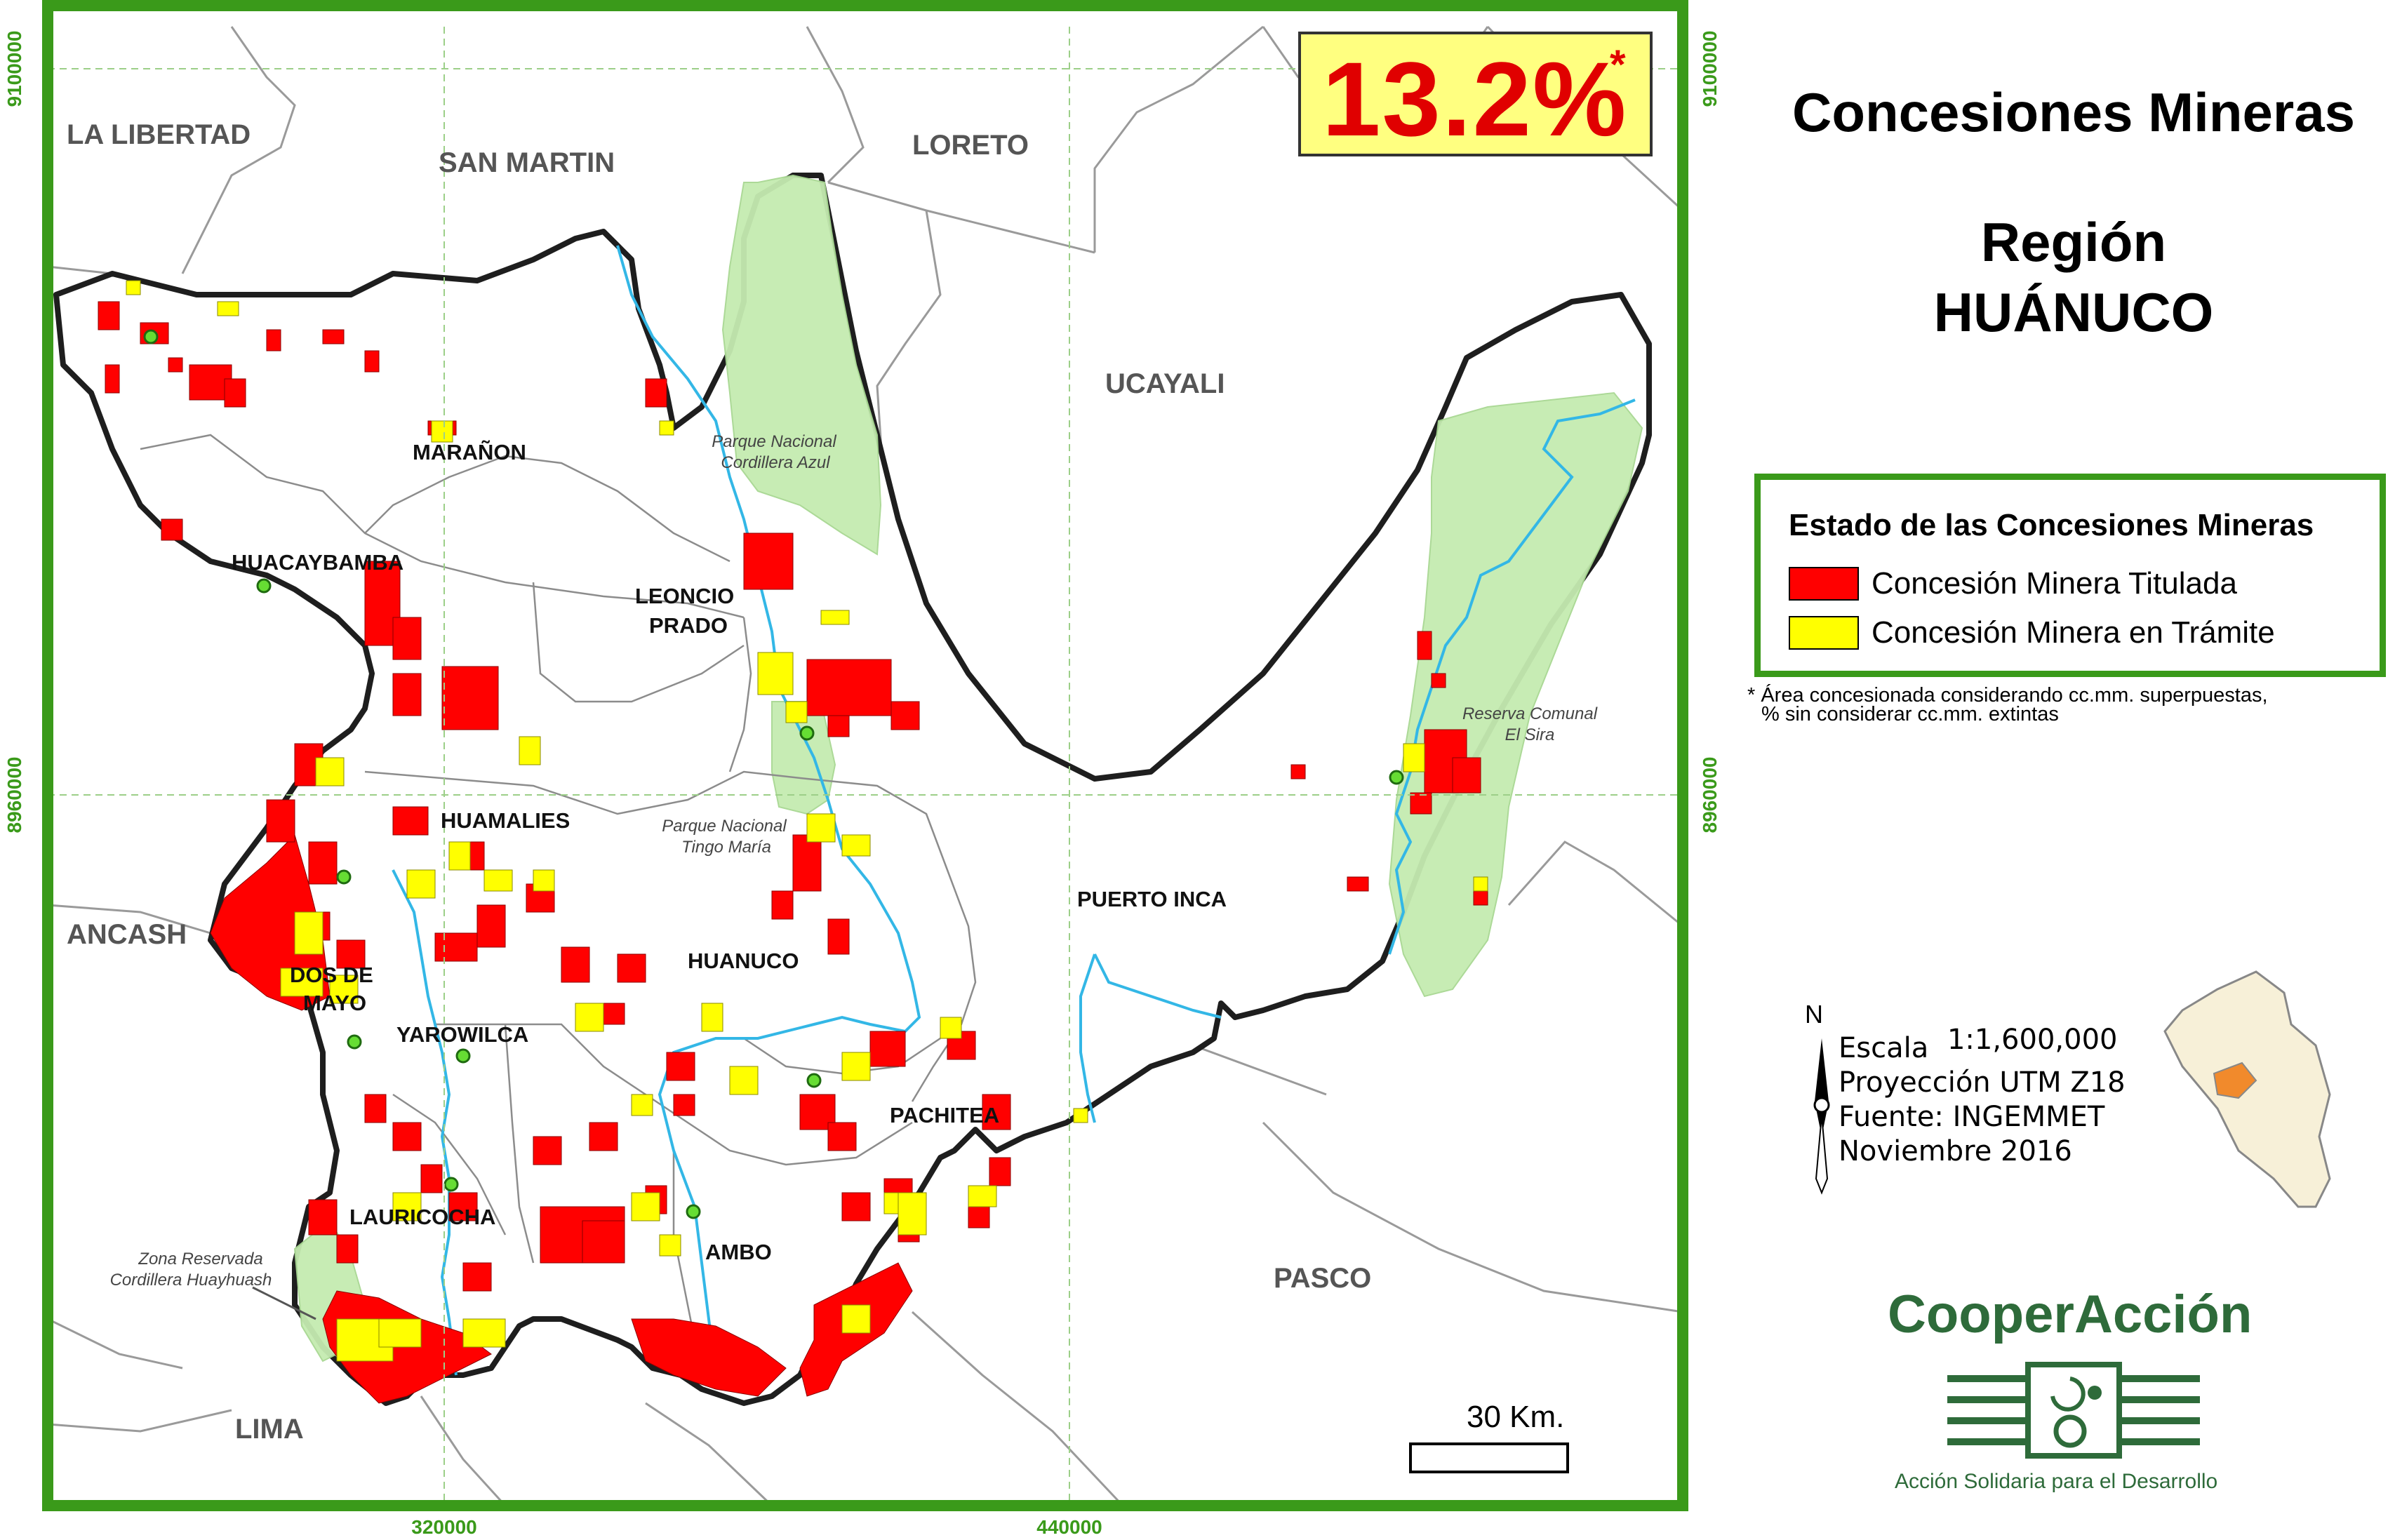 Image resolution: width=2395 pixels, height=1540 pixels. Describe the element at coordinates (462, 1034) in the screenshot. I see `province-yarowilca: YAROWILCA` at that location.